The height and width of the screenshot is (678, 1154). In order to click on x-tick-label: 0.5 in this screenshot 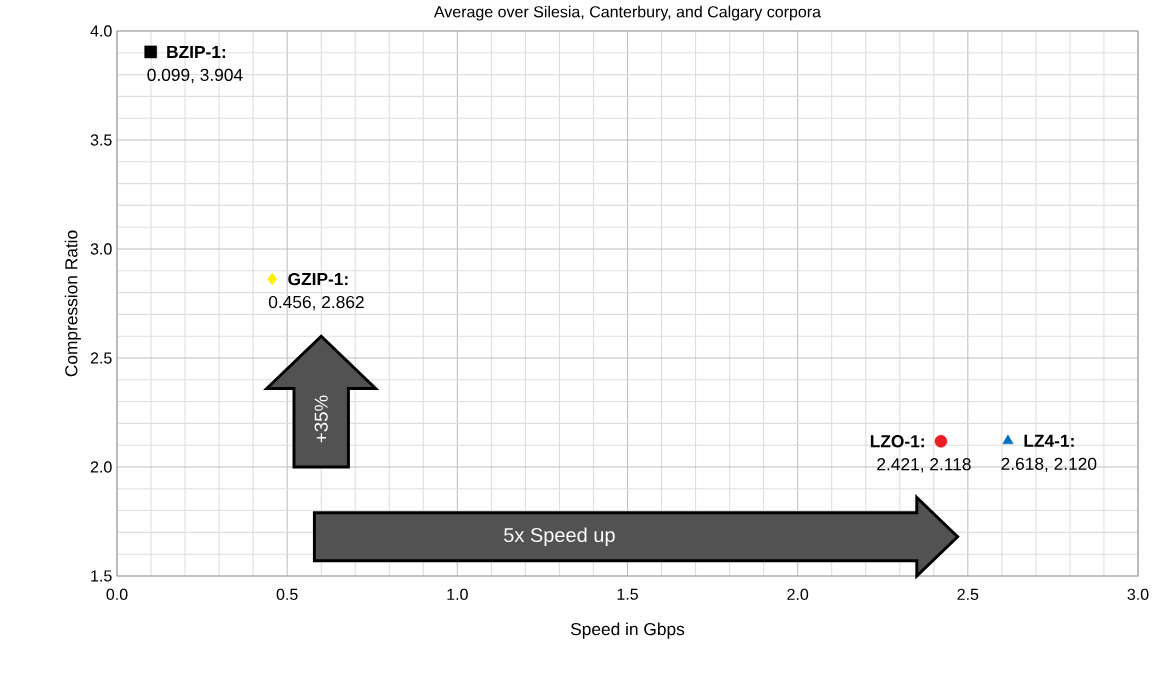, I will do `click(287, 594)`.